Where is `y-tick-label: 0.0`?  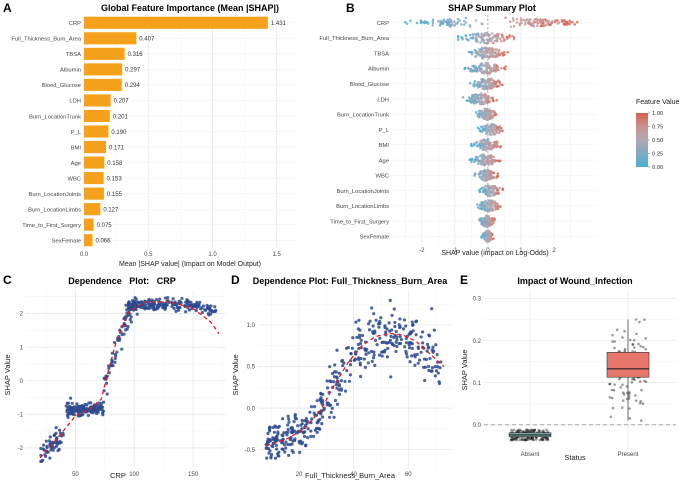 y-tick-label: 0.0 is located at coordinates (251, 409).